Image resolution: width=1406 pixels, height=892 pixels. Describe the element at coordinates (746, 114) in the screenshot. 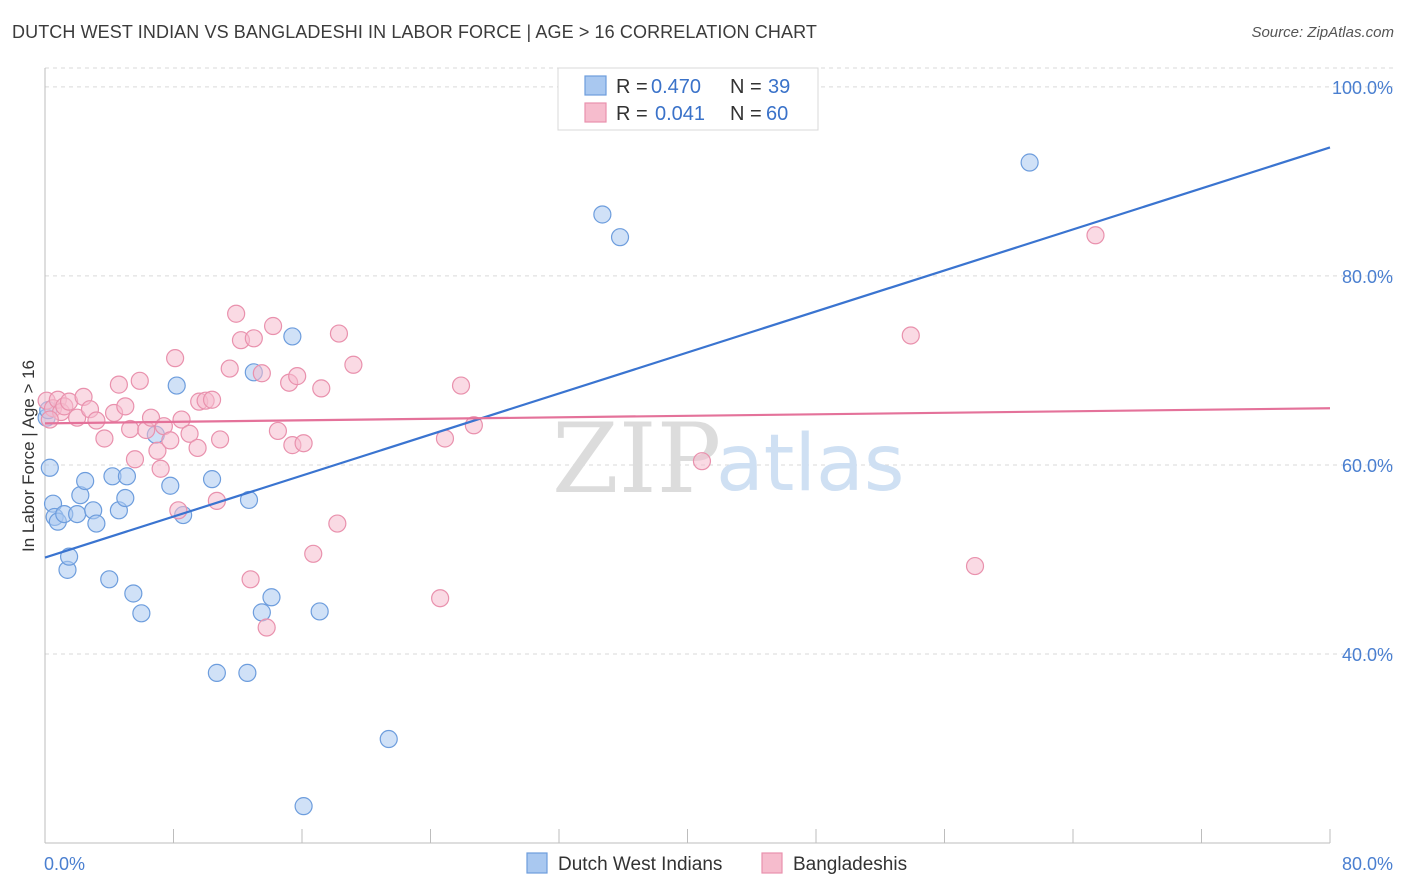

I see `legend-n-label-2: N =` at that location.